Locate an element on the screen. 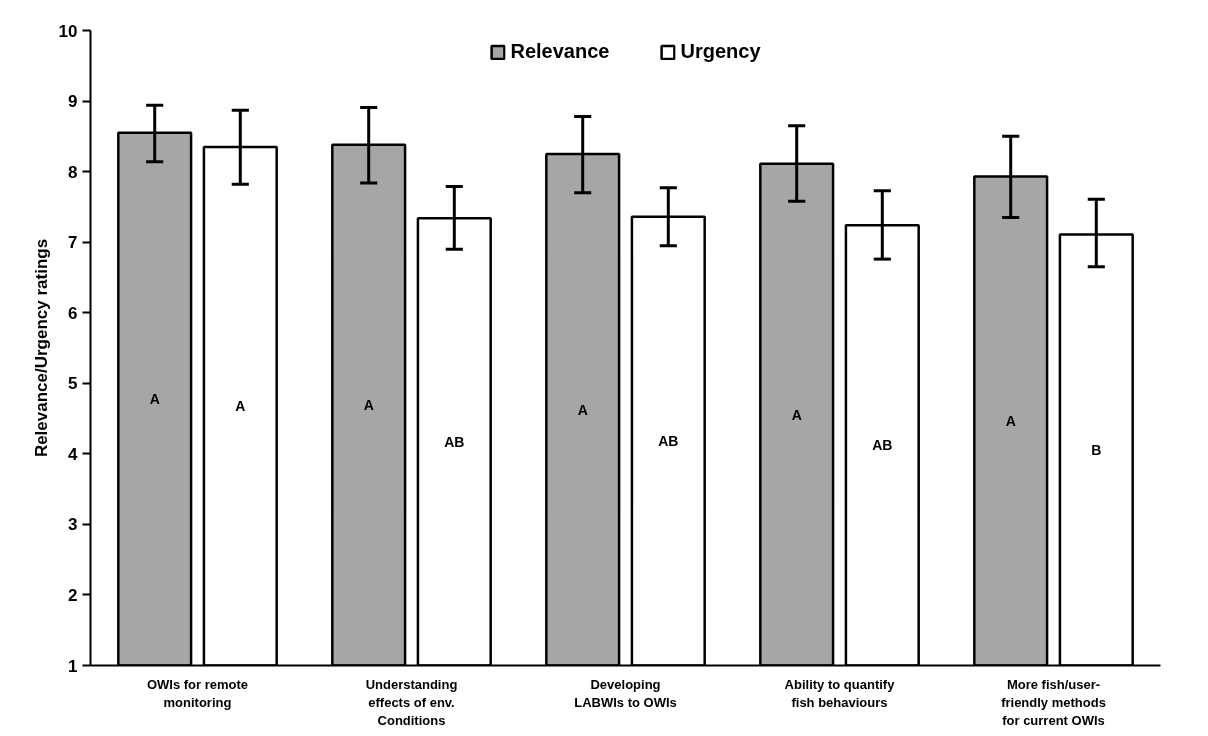  x-tick-label: Understanding effects of env. Conditions is located at coordinates (411, 702).